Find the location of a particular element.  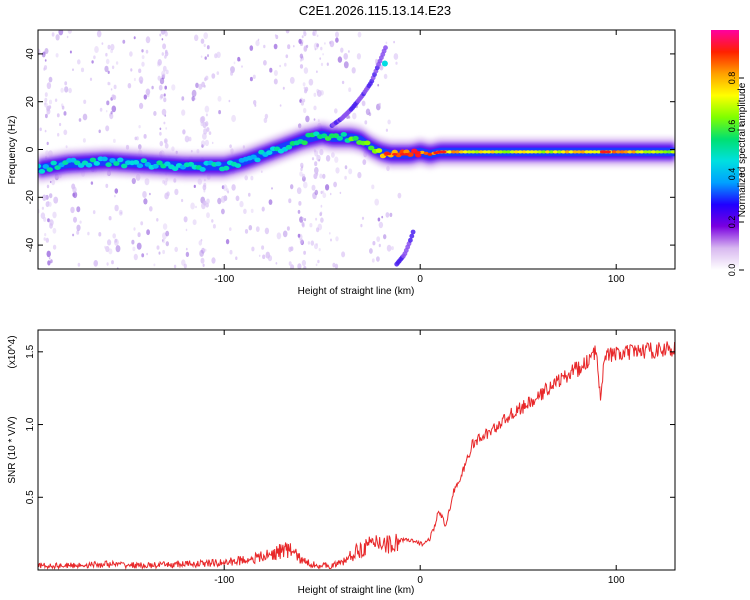

colorbar-tick-label: 0.8 is located at coordinates (732, 78).